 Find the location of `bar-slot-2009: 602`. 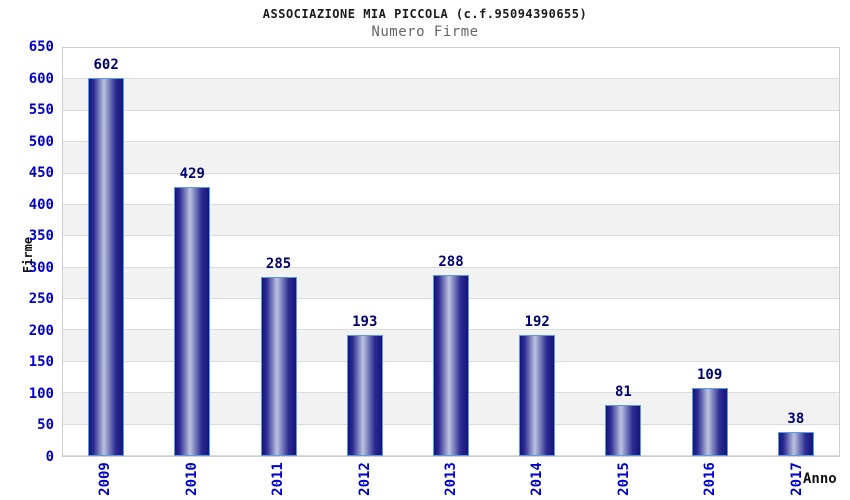

bar-slot-2009: 602 is located at coordinates (106, 252).